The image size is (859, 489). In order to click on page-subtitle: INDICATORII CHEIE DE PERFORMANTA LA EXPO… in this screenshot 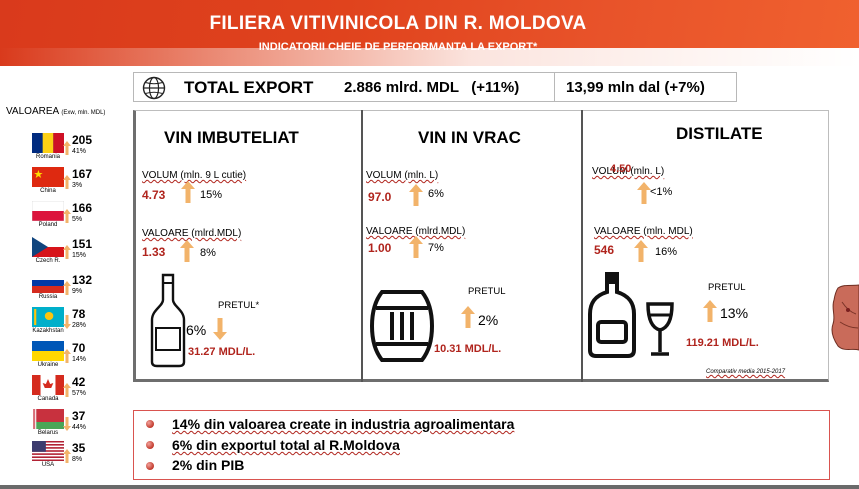, I will do `click(398, 47)`.